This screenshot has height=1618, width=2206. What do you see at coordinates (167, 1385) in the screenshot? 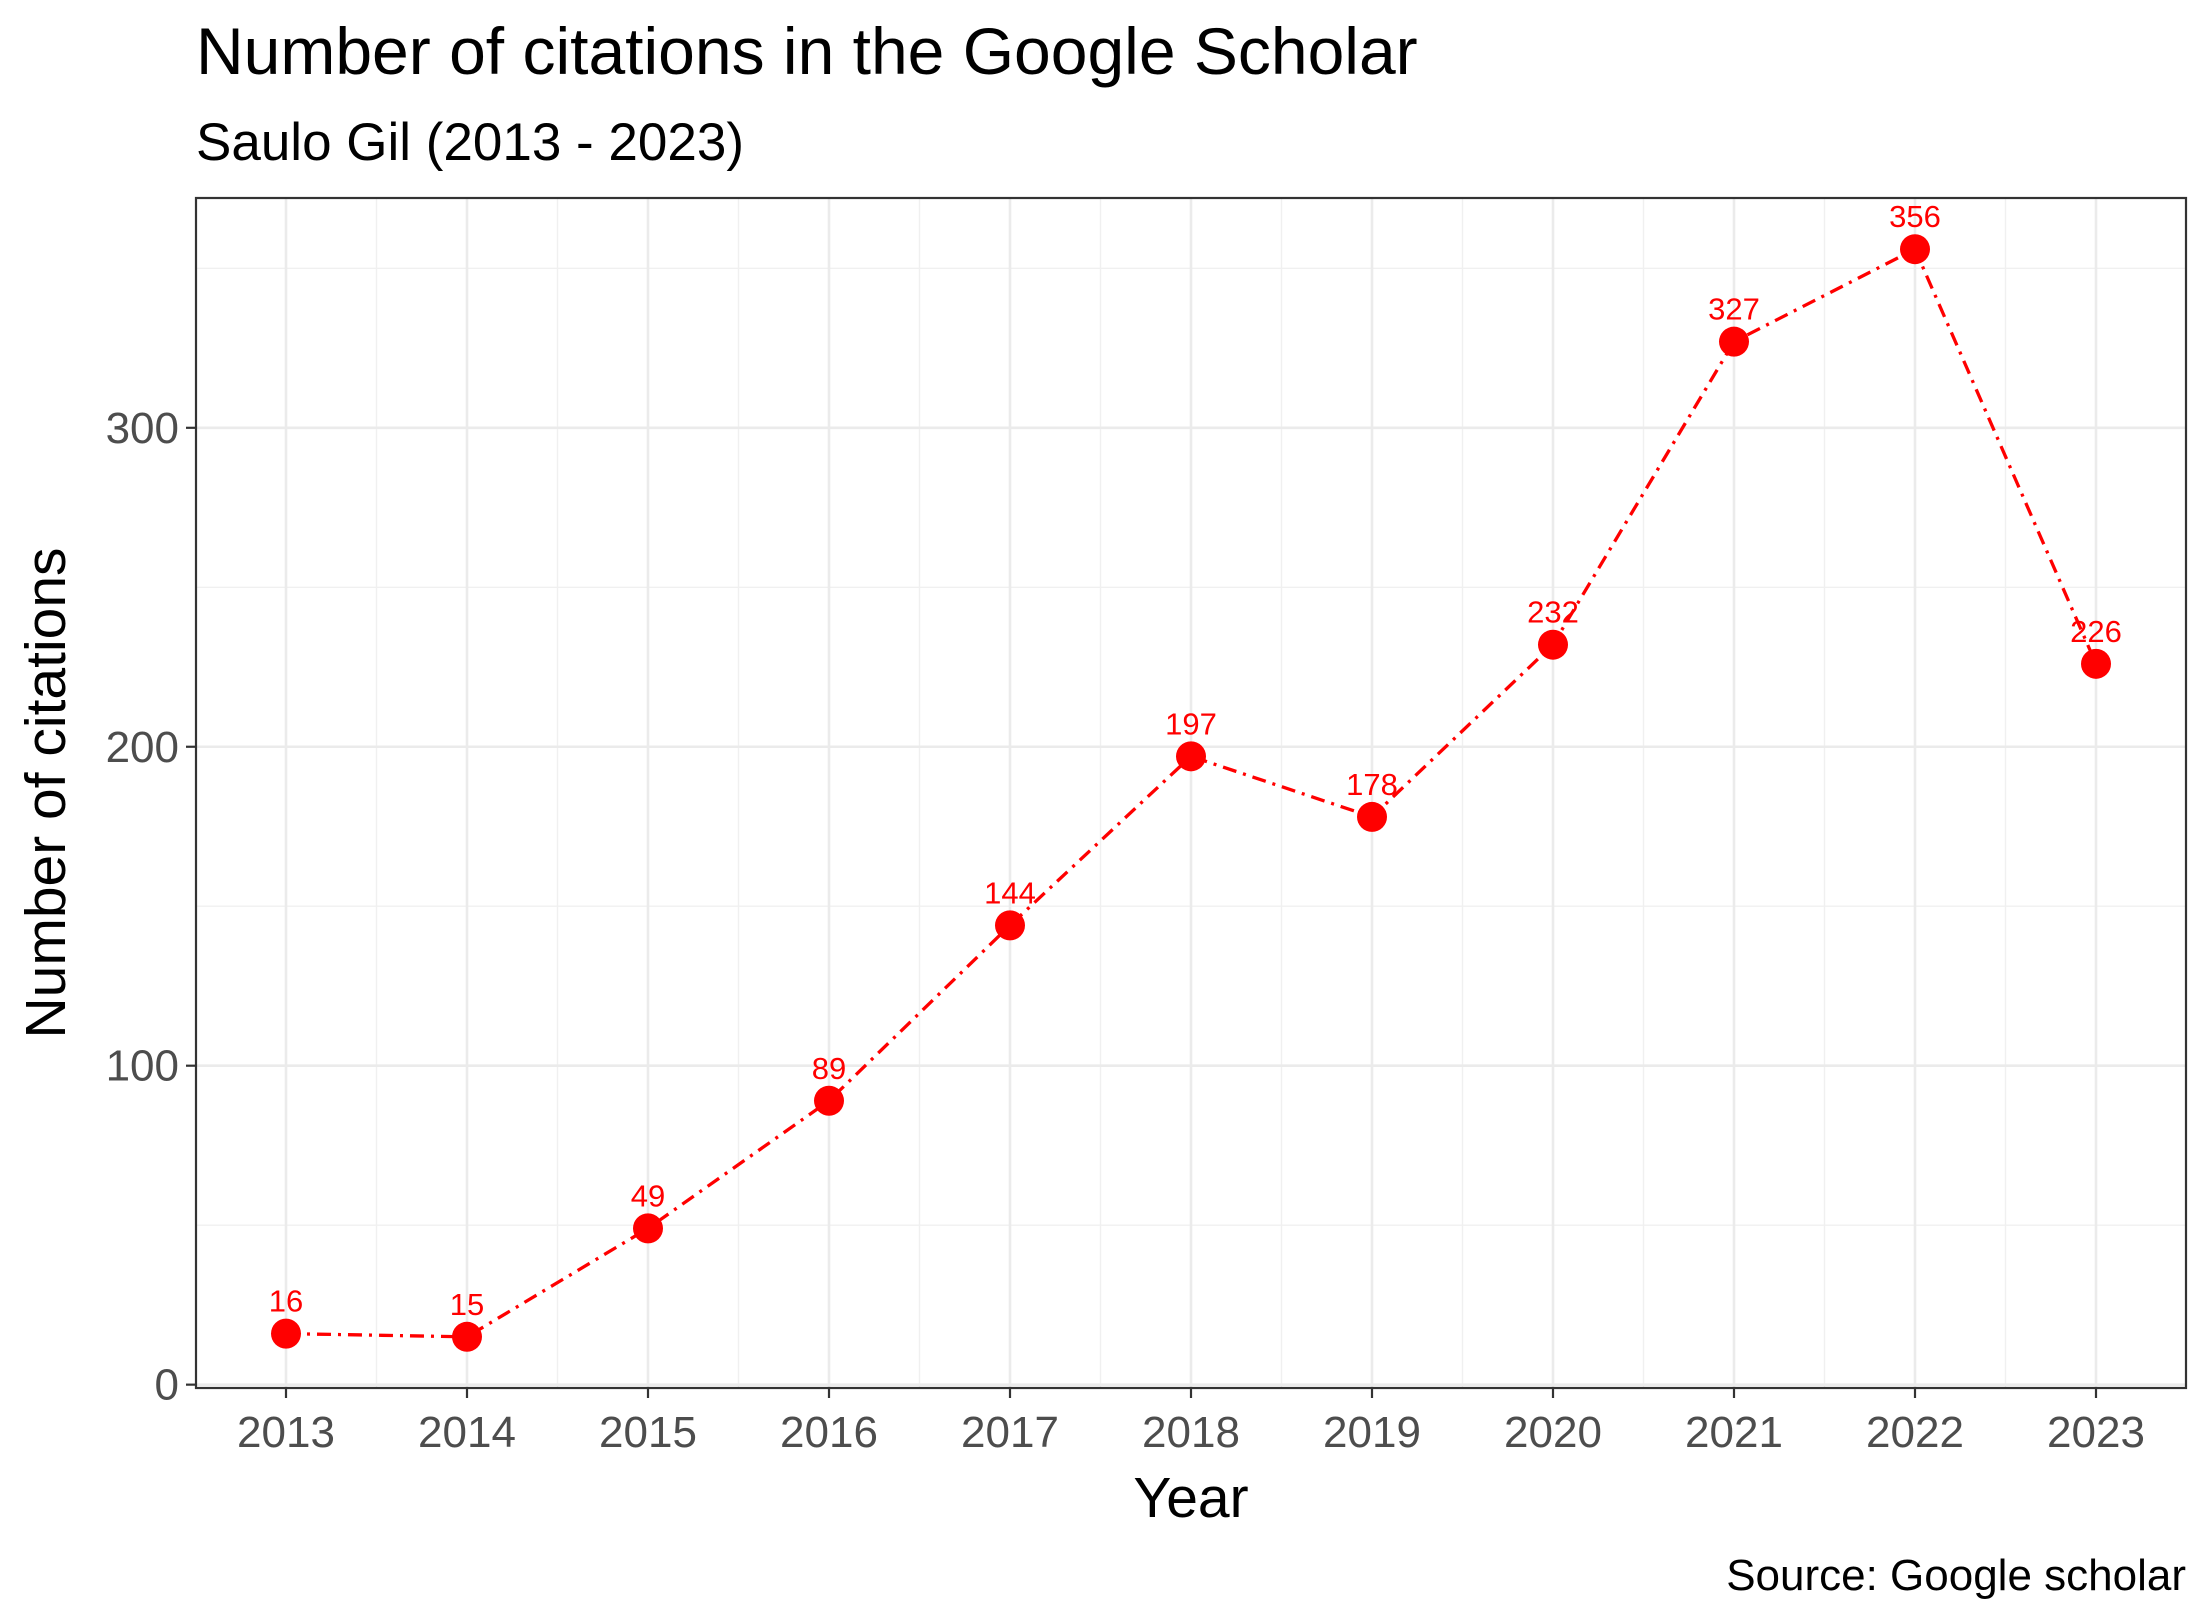
I see `y-tick-label: 0` at bounding box center [167, 1385].